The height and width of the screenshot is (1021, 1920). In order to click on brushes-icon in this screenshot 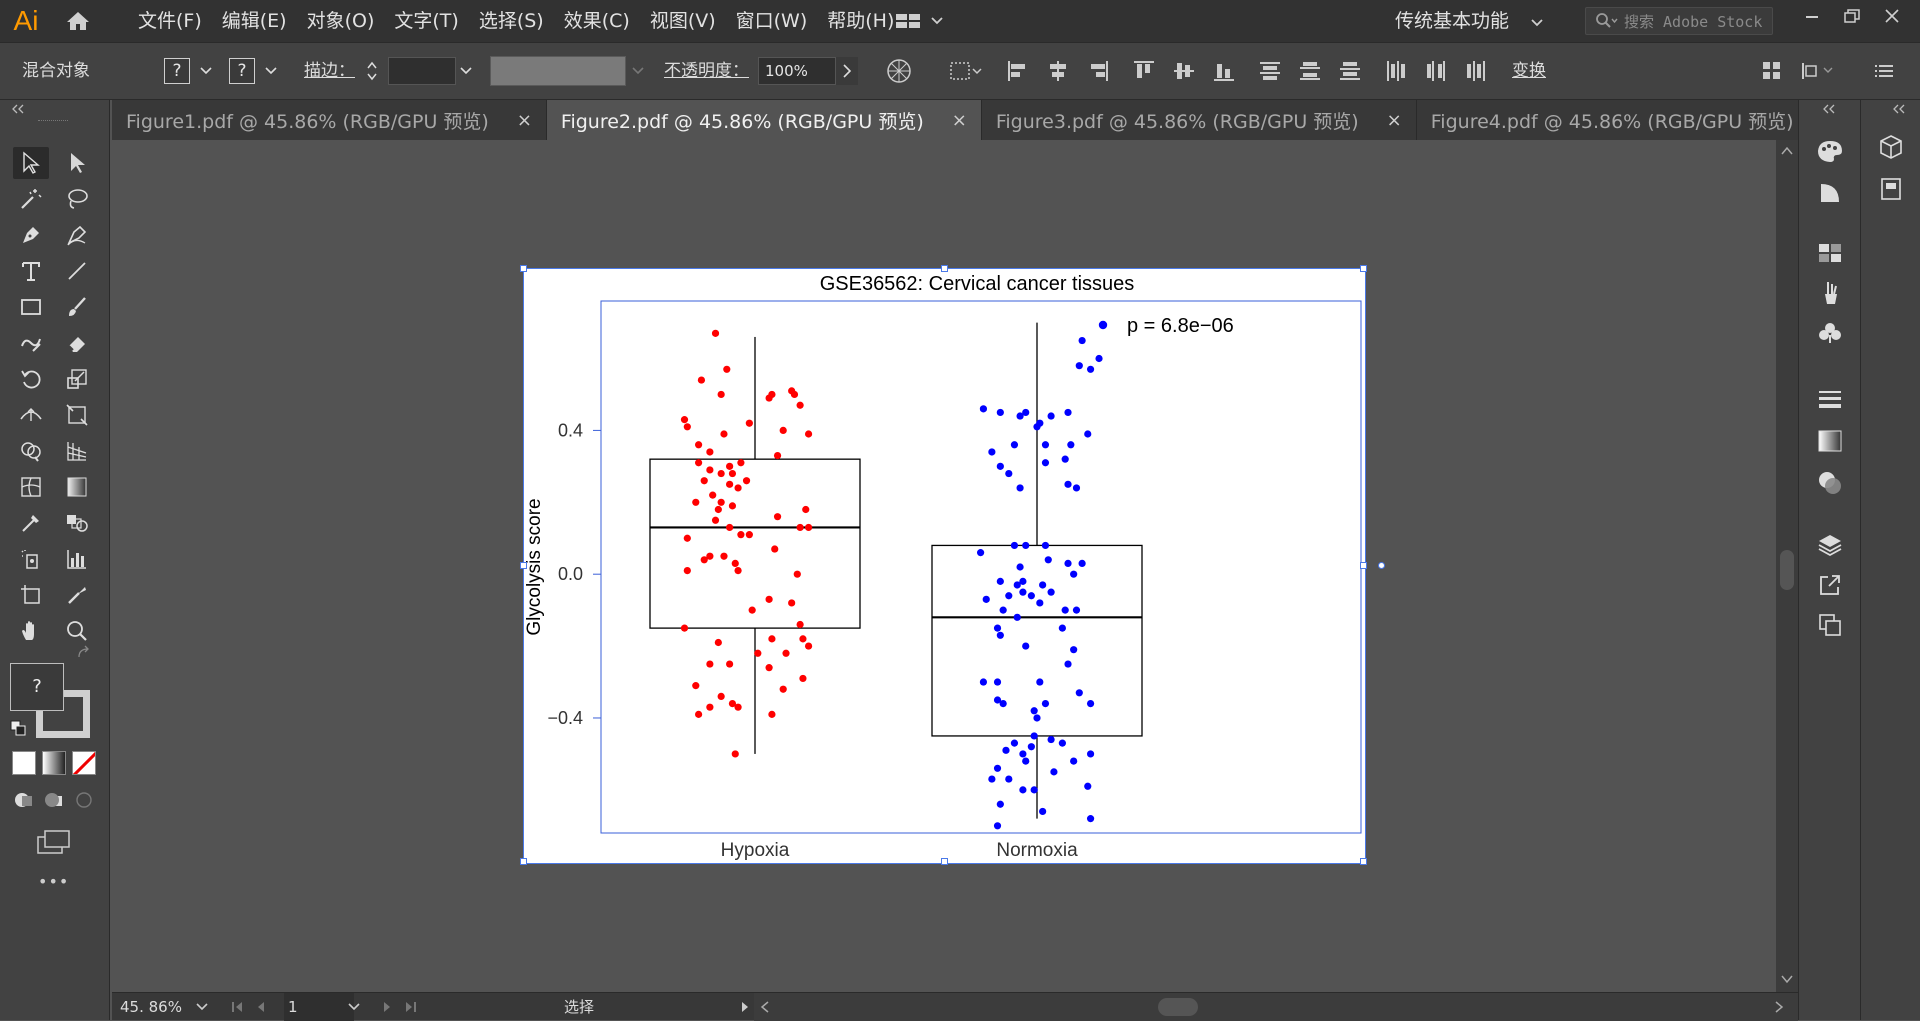, I will do `click(1830, 293)`.